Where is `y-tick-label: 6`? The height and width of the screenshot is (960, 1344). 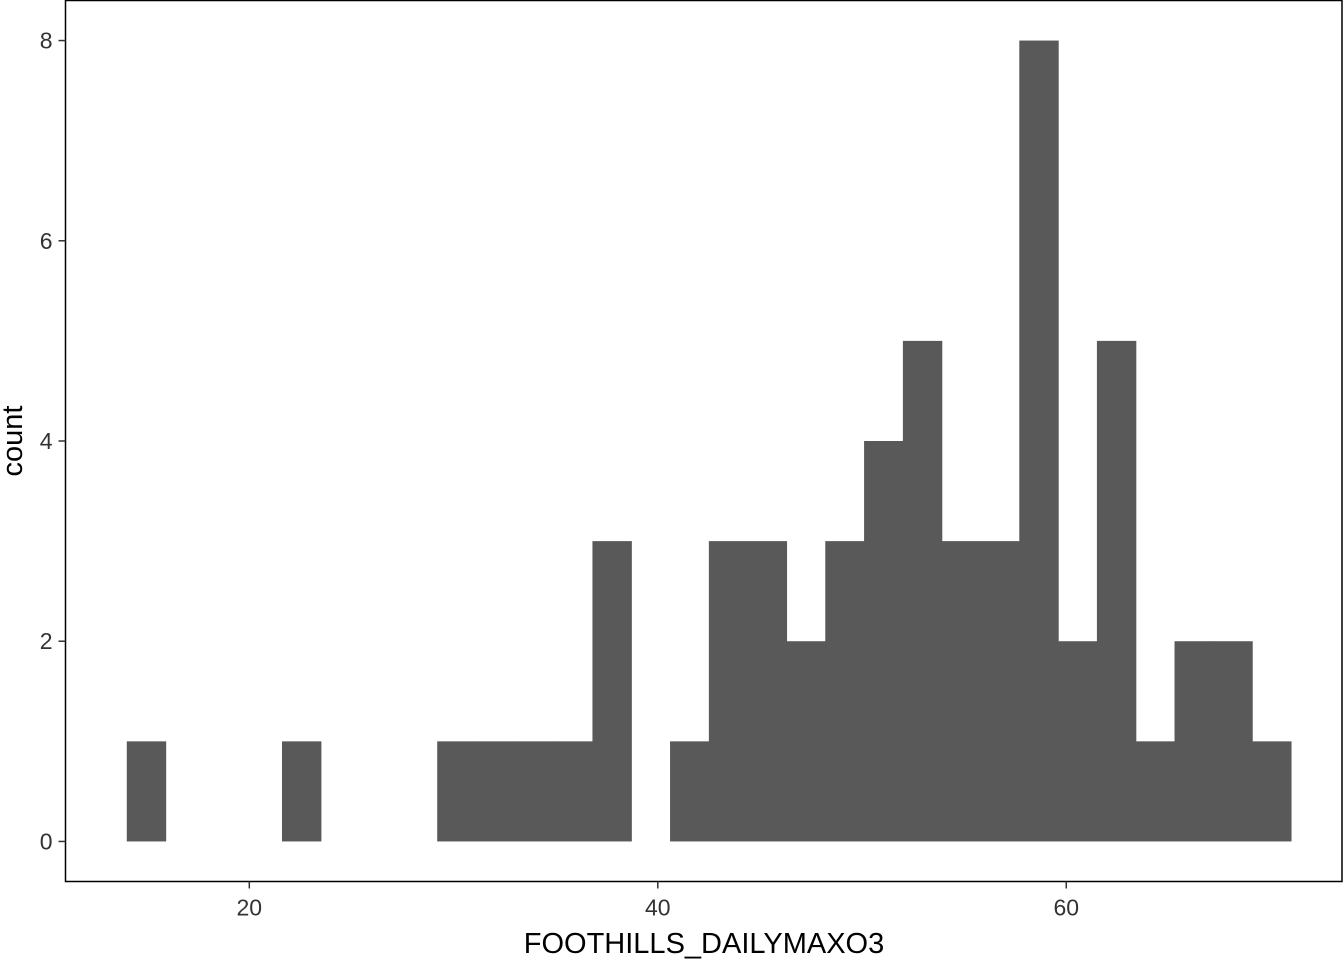 y-tick-label: 6 is located at coordinates (46, 241).